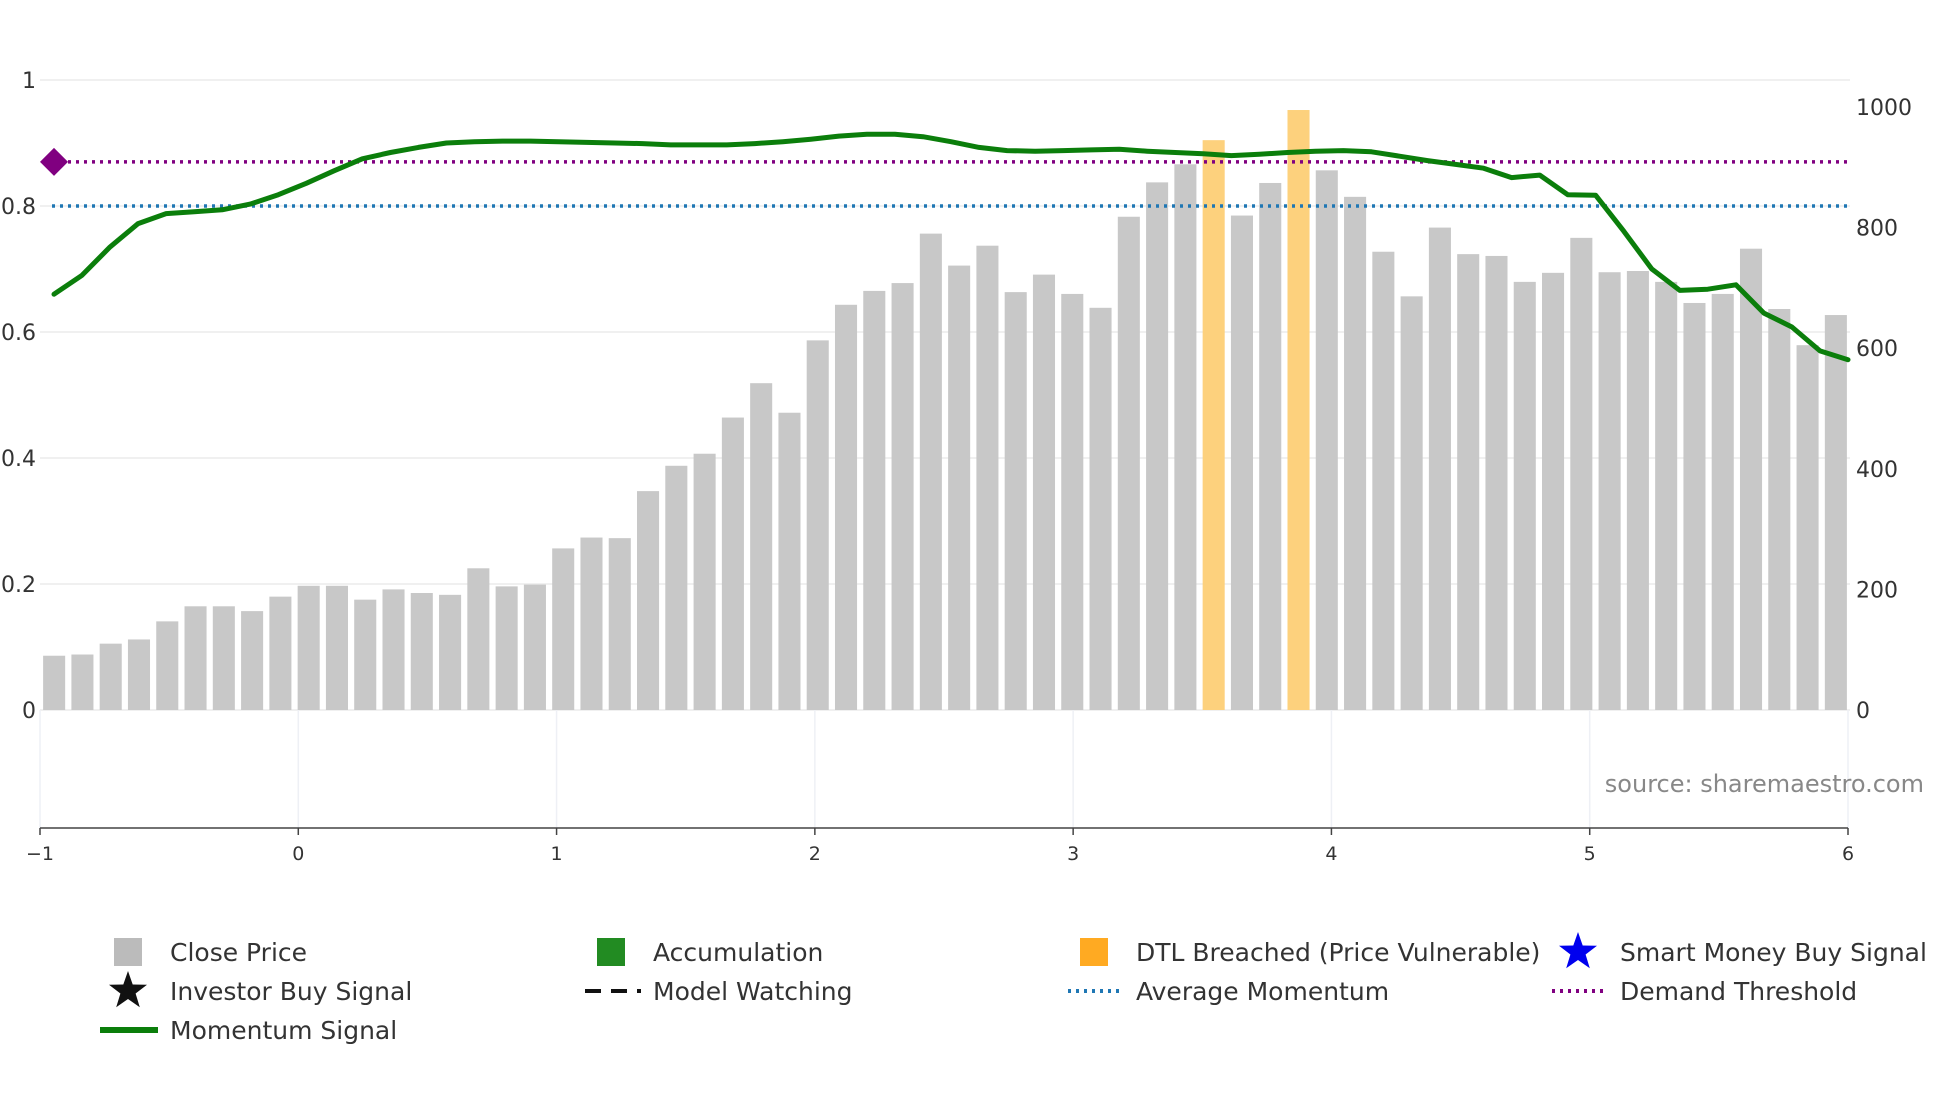  I want to click on legend-label-model-watching: Model Watching, so click(753, 991).